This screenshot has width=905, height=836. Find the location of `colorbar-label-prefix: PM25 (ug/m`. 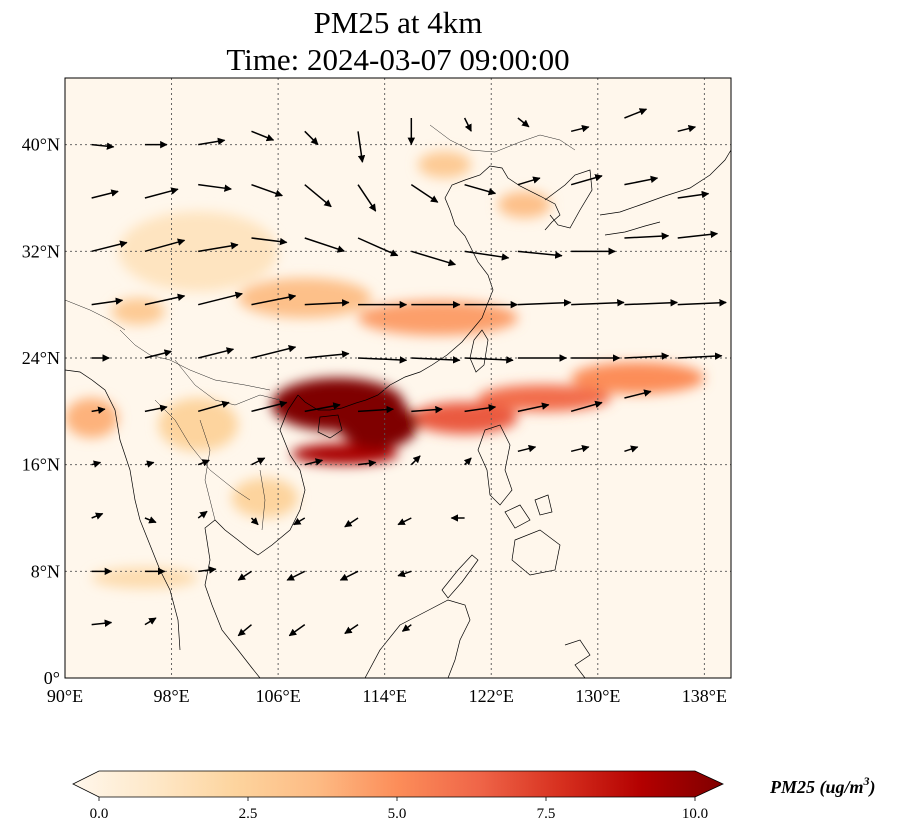

colorbar-label-prefix: PM25 (ug/m is located at coordinates (816, 787).